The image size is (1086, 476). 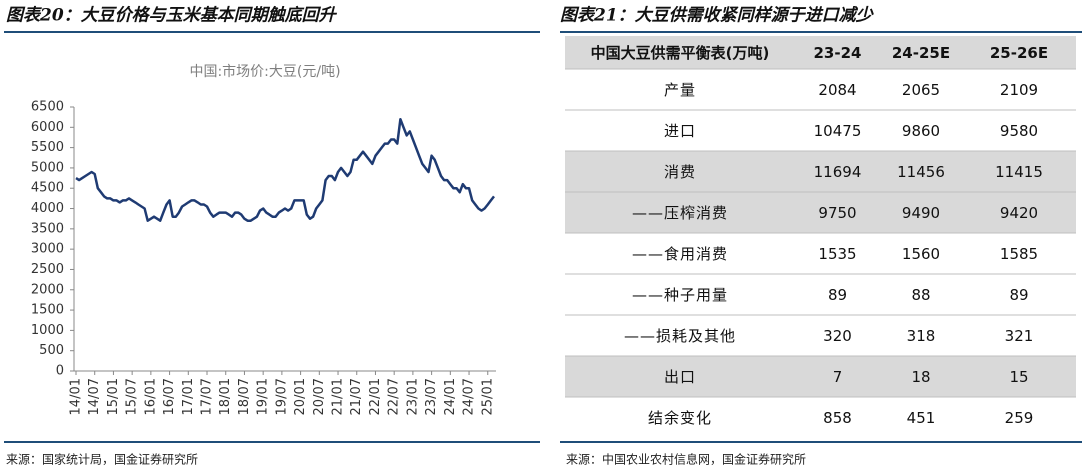 I want to click on value-cell: 11694, so click(x=838, y=172).